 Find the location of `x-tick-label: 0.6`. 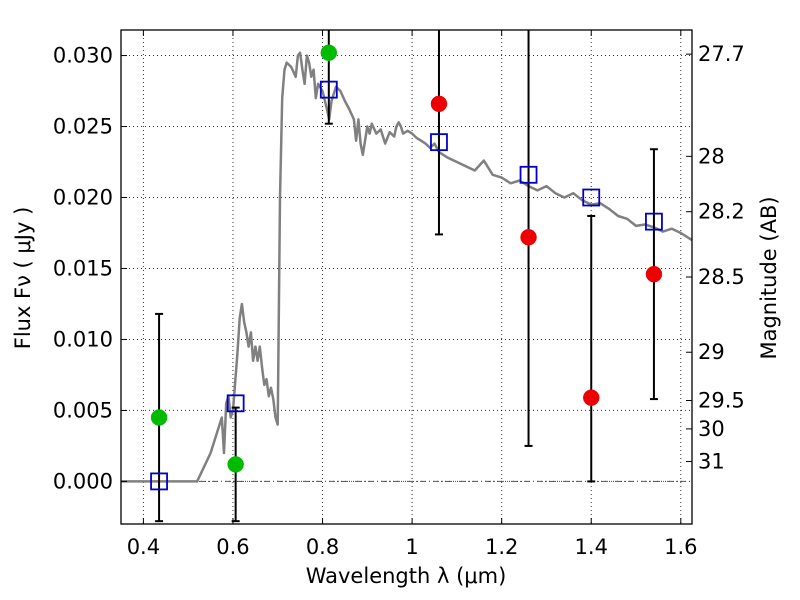

x-tick-label: 0.6 is located at coordinates (232, 547).